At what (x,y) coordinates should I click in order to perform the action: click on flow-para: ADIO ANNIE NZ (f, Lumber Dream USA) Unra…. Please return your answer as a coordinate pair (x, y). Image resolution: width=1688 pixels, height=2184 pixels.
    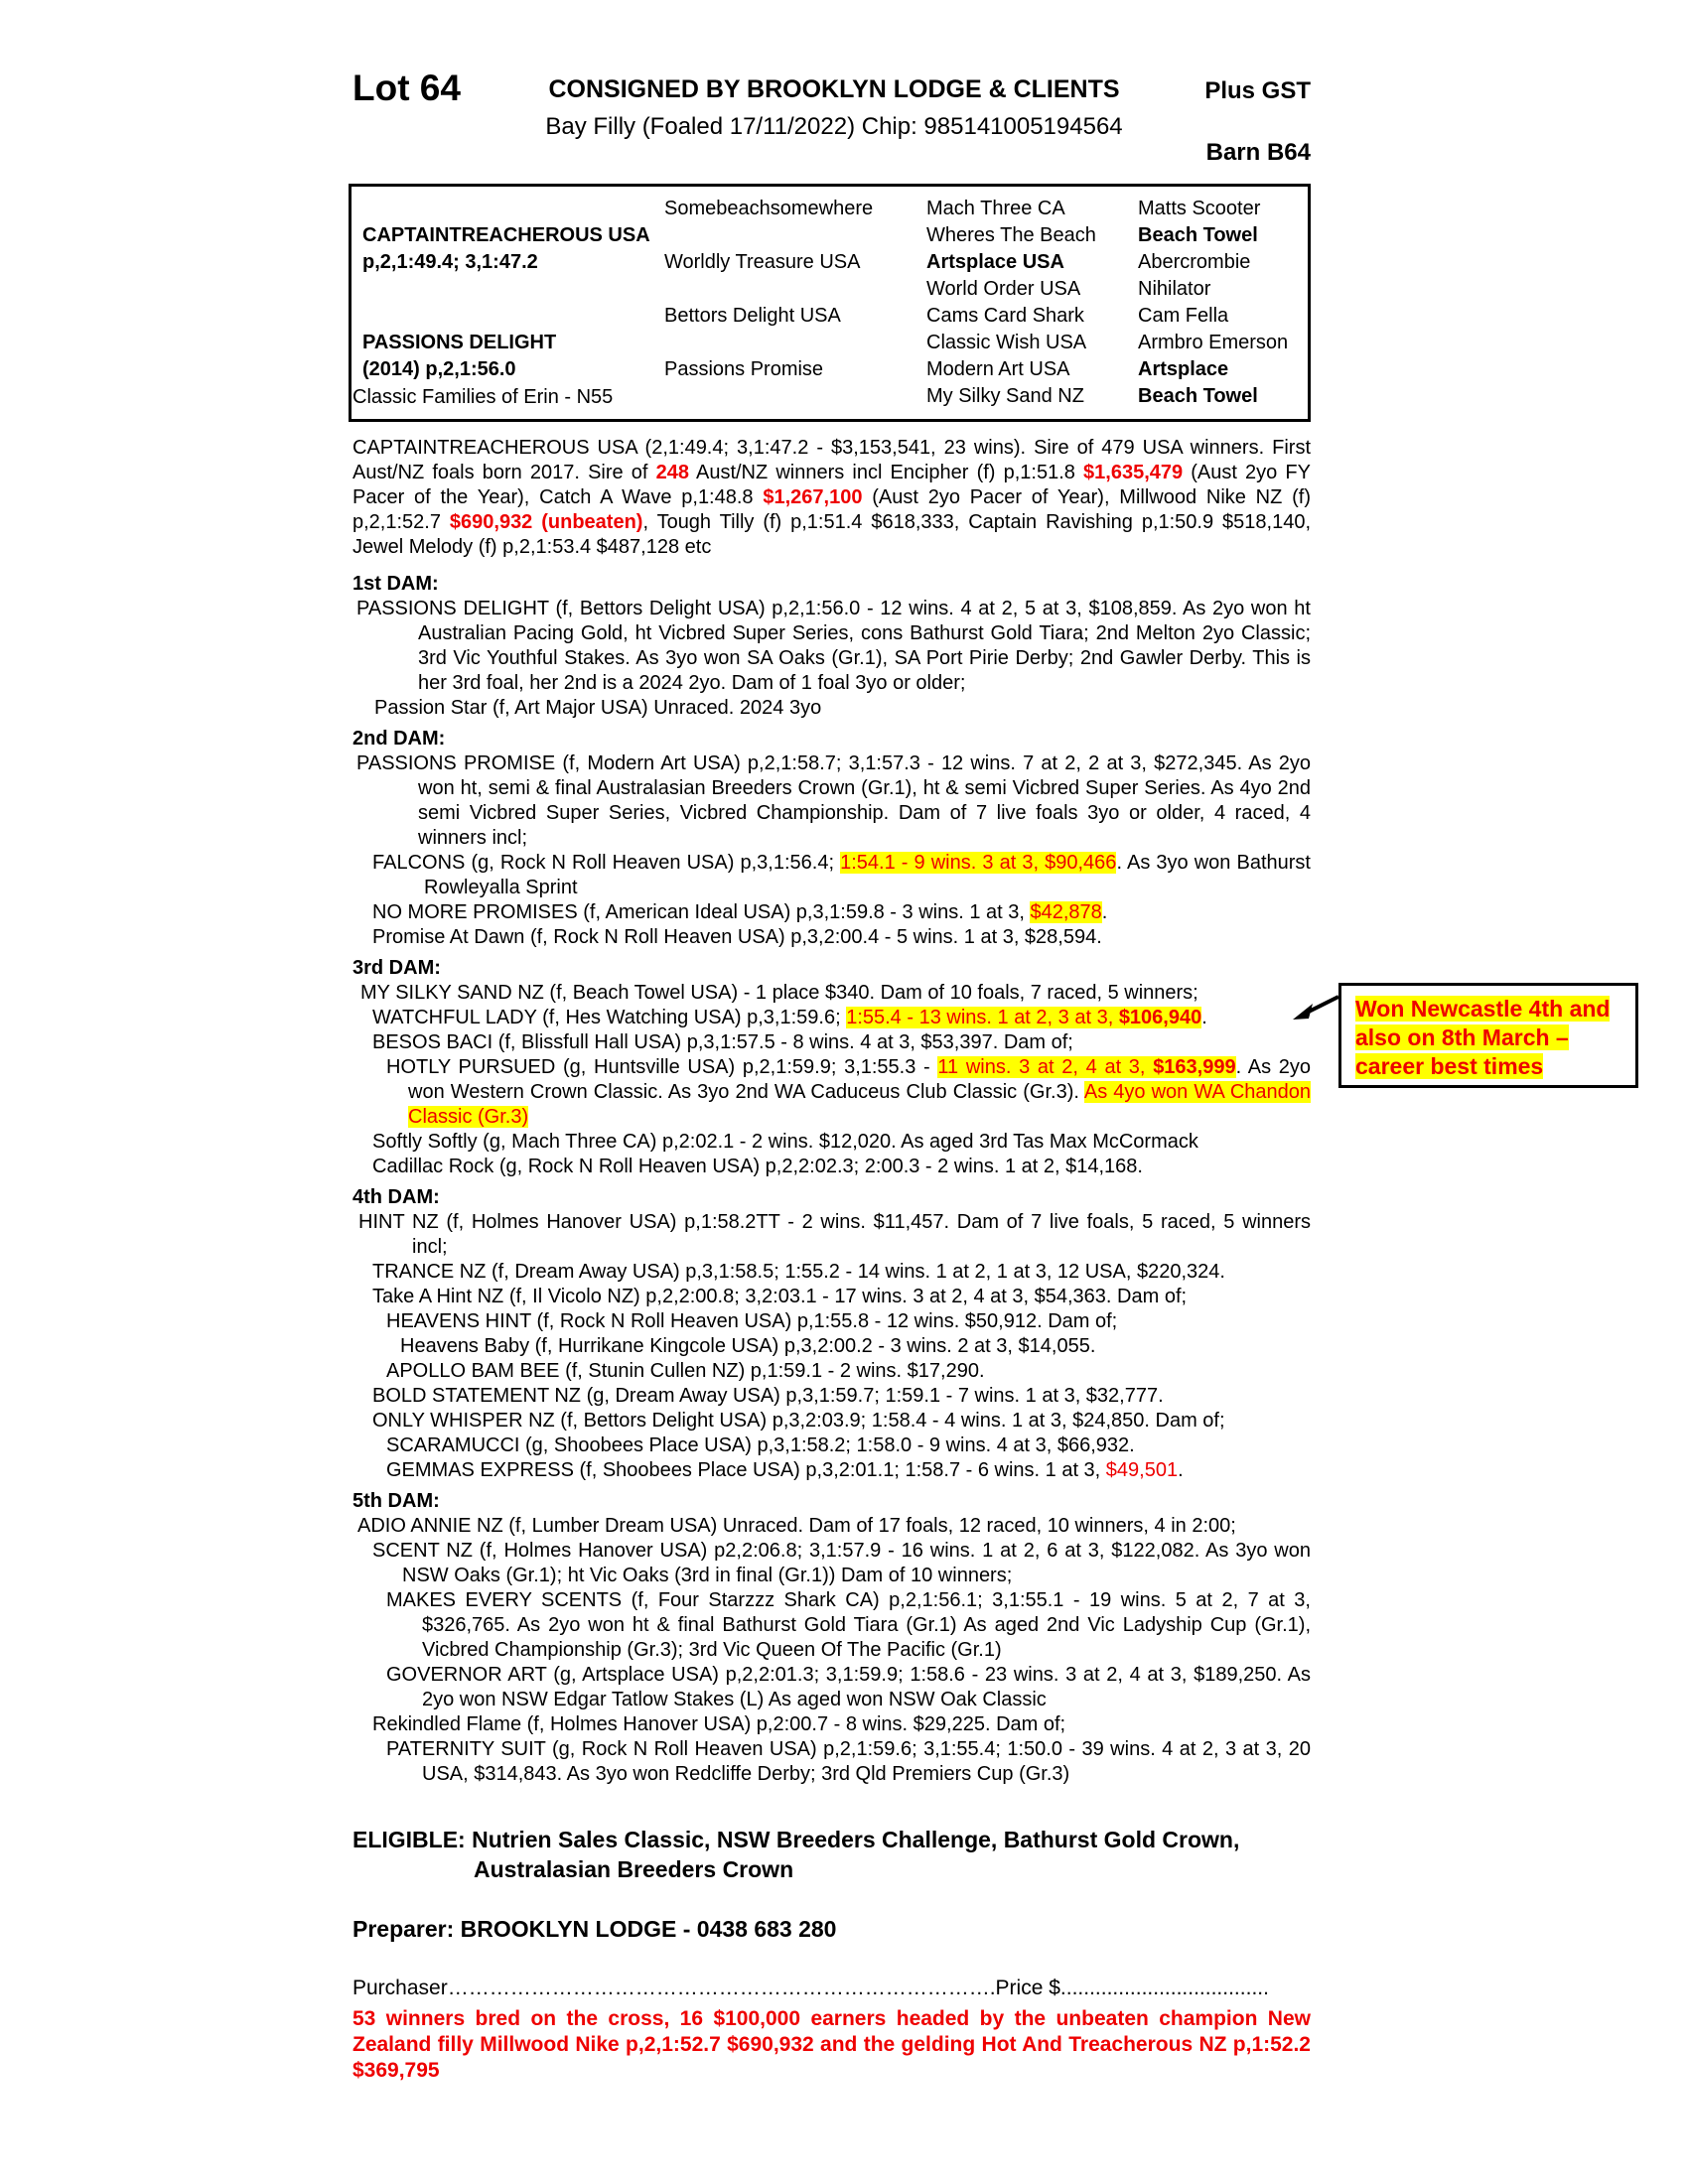
    Looking at the image, I should click on (796, 1526).